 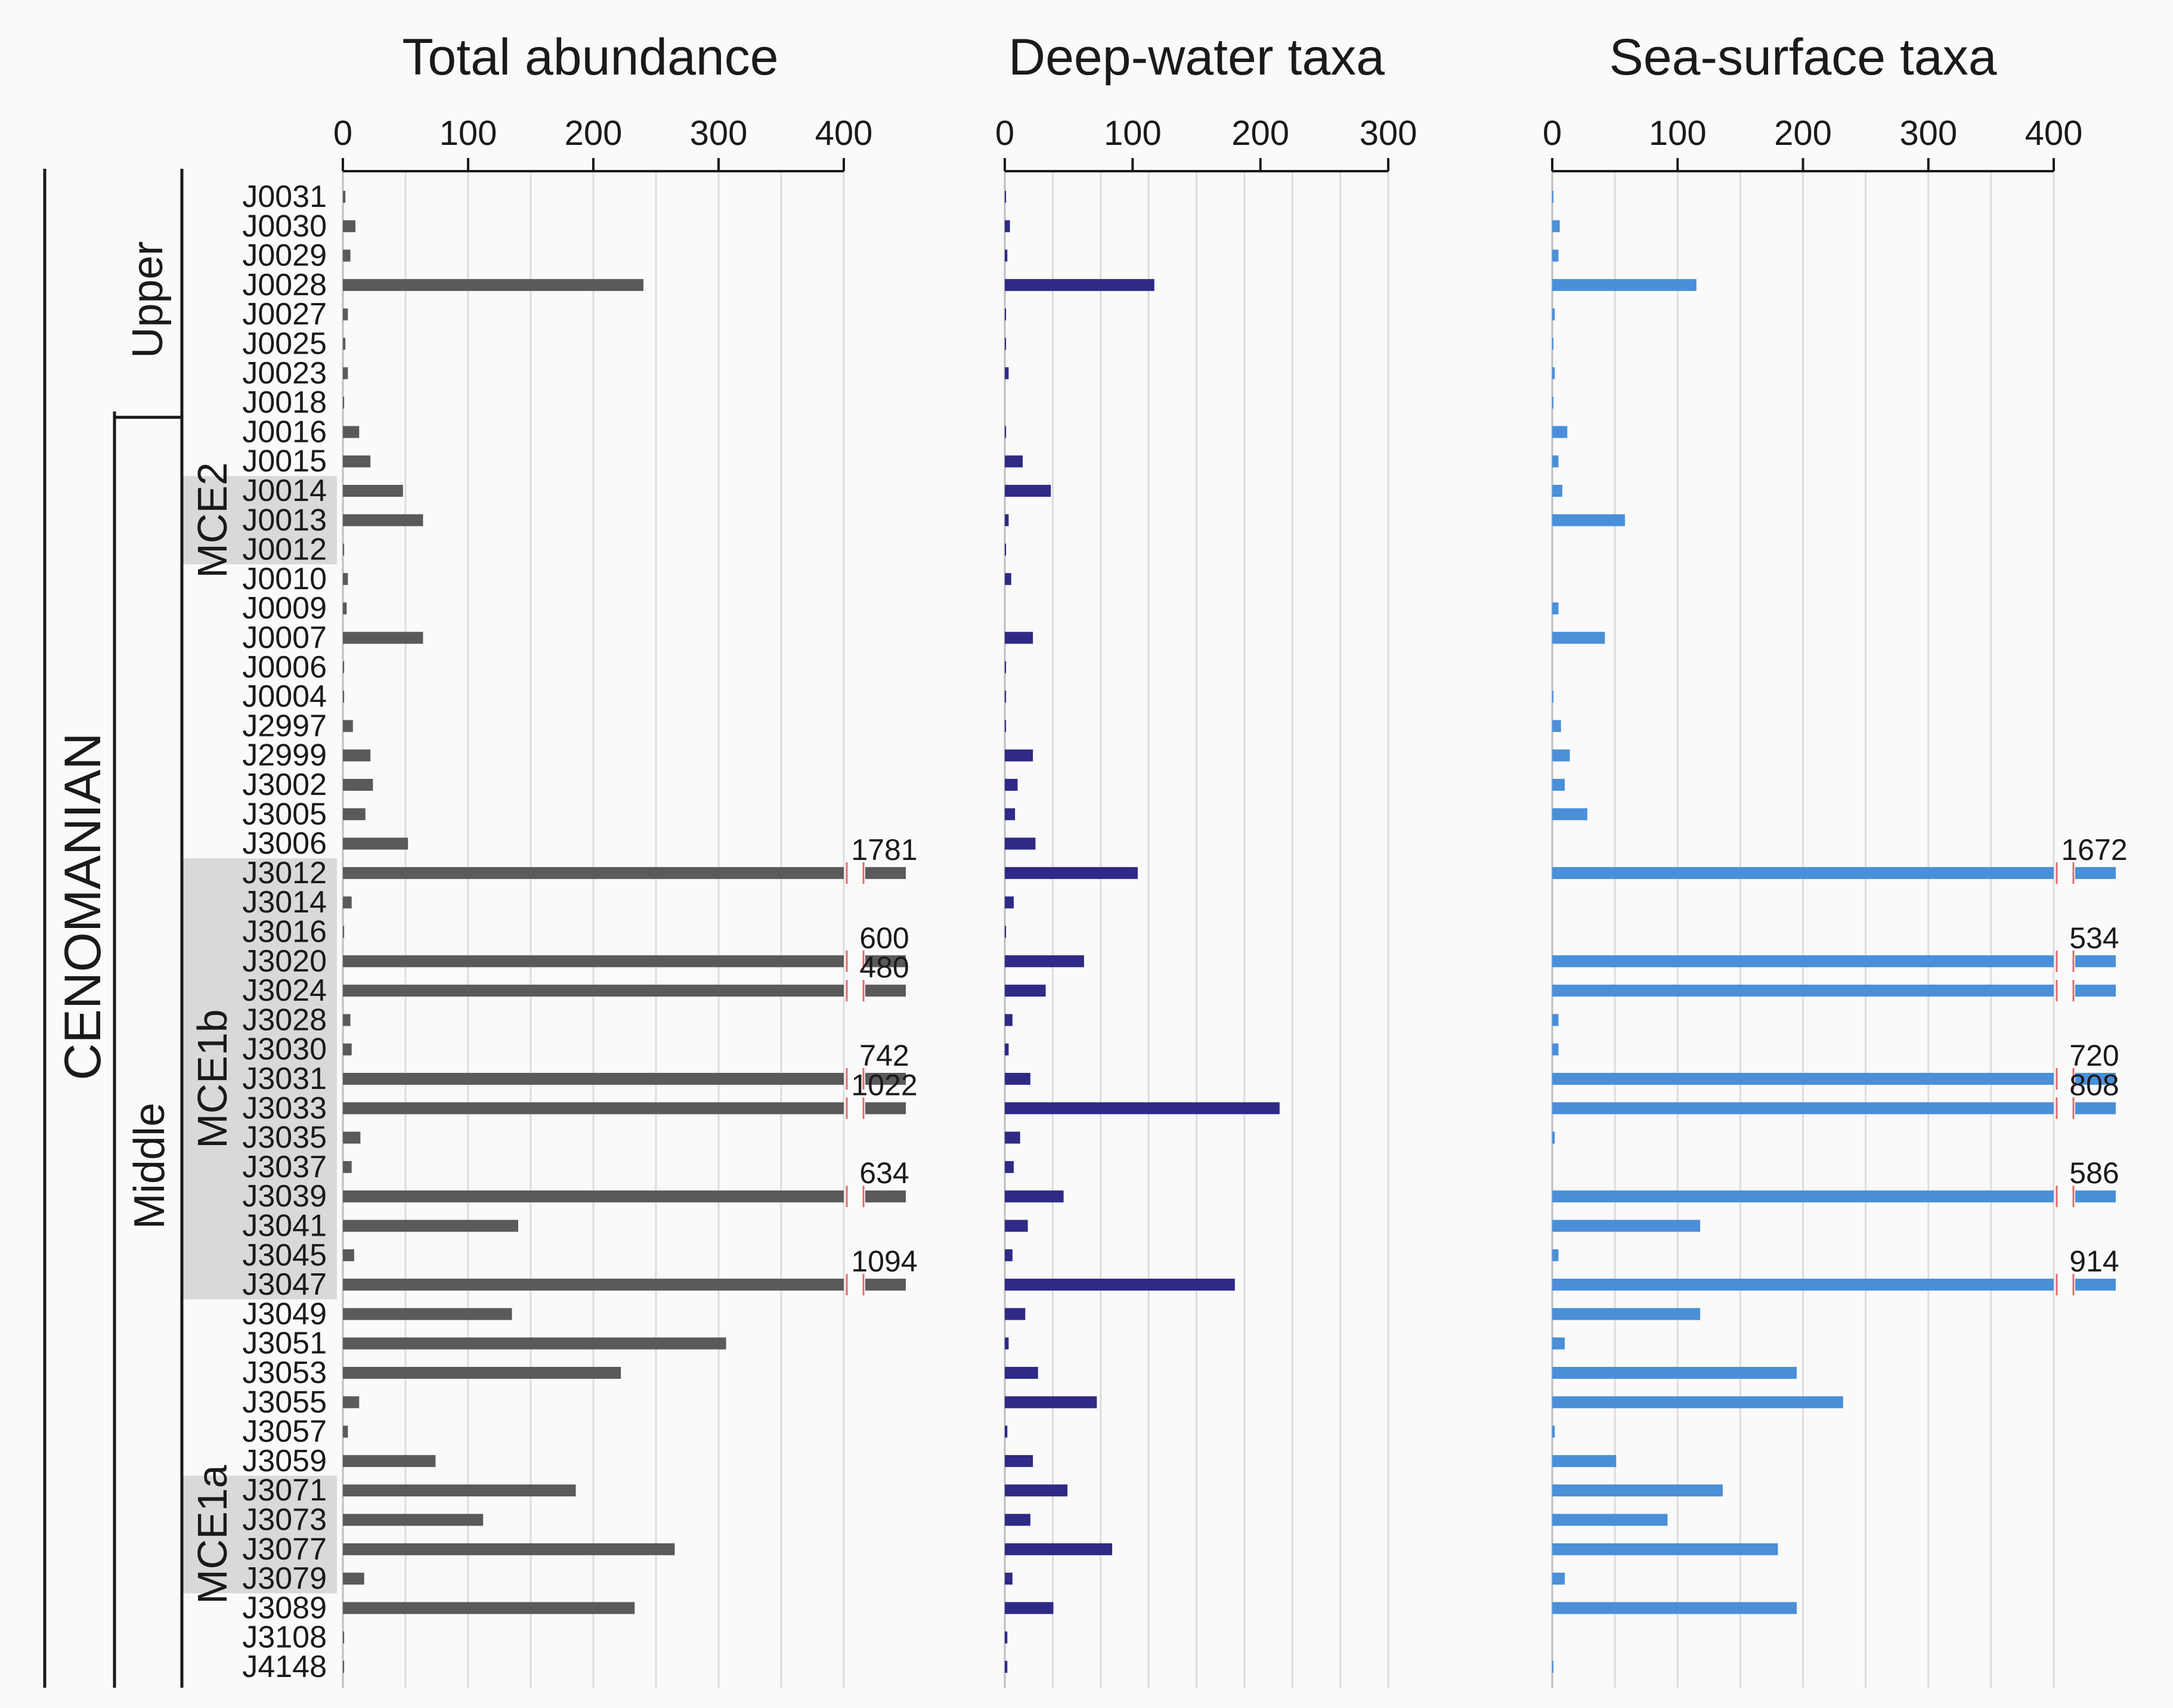 What do you see at coordinates (2094, 1055) in the screenshot?
I see `overflow-value-label: 720` at bounding box center [2094, 1055].